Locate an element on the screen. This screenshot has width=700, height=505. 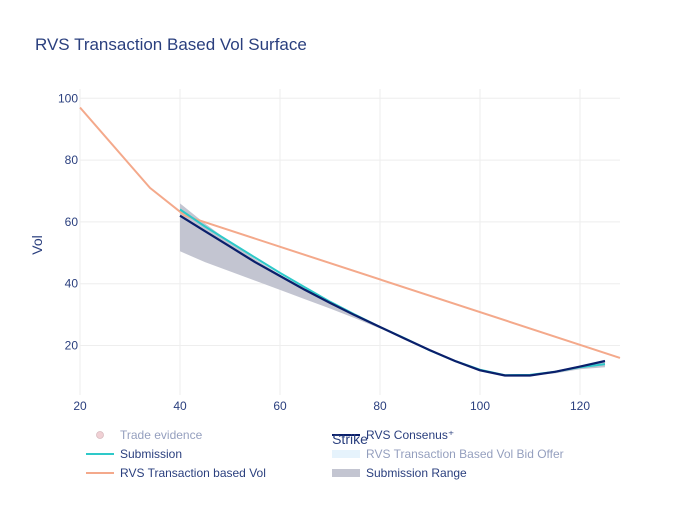
legend-marker-symbol is located at coordinates (100, 435).